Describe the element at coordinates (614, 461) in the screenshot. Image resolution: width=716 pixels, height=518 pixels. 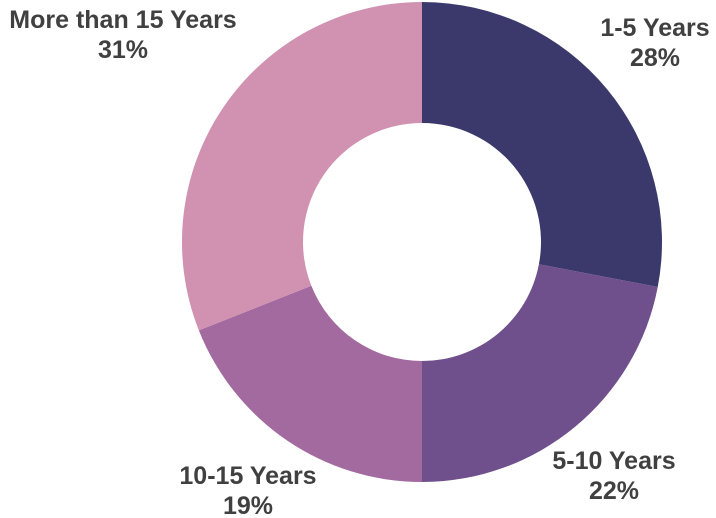
I see `segment-label-text: 5-10 Years` at that location.